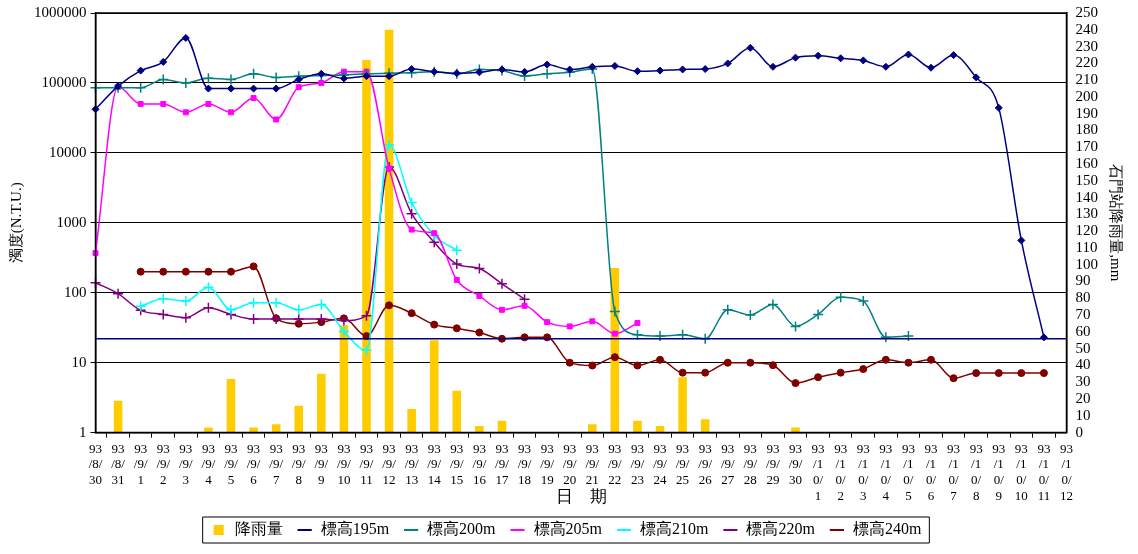 The height and width of the screenshot is (554, 1138). Describe the element at coordinates (1086, 162) in the screenshot. I see `y2-tick-label: 160` at that location.